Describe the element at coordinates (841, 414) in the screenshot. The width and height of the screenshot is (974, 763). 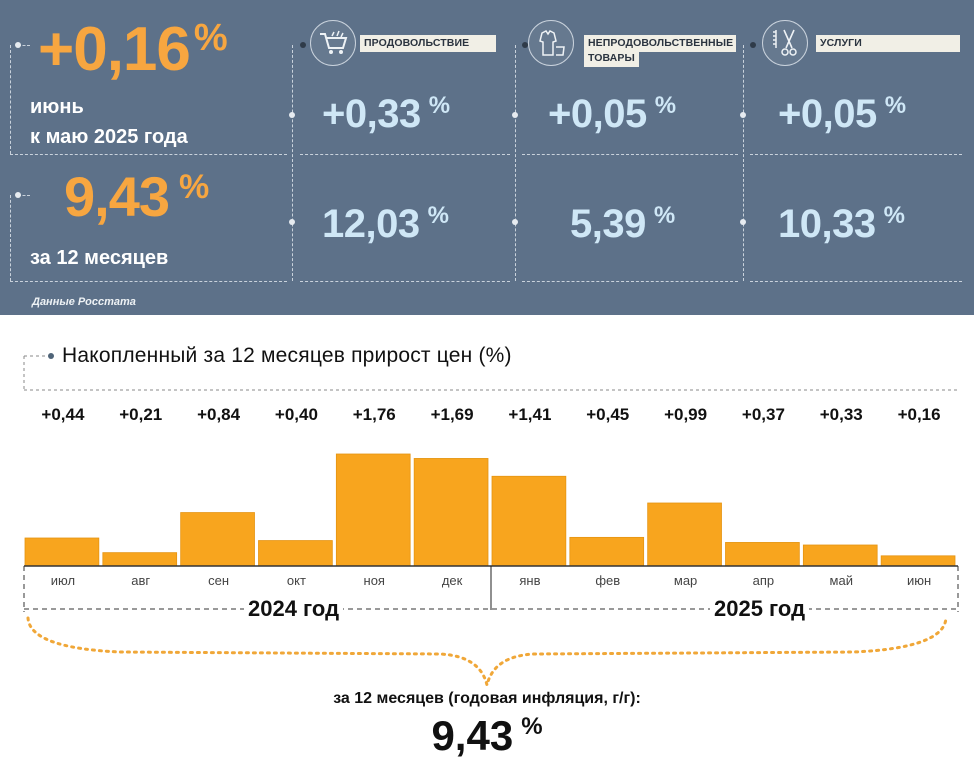
I see `bar-value-label: +0,33` at that location.